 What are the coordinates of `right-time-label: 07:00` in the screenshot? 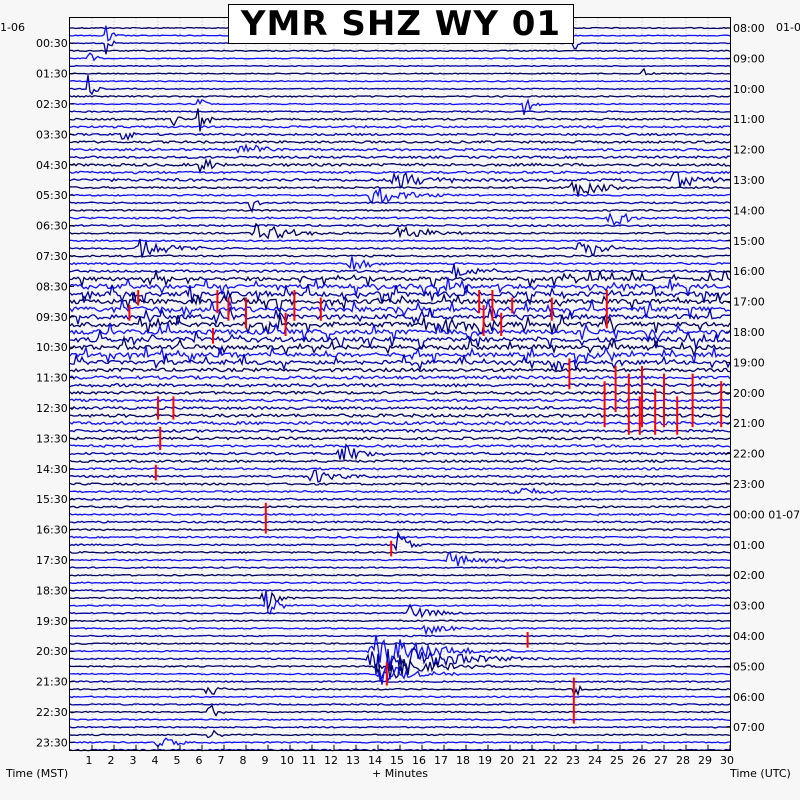 It's located at (749, 727).